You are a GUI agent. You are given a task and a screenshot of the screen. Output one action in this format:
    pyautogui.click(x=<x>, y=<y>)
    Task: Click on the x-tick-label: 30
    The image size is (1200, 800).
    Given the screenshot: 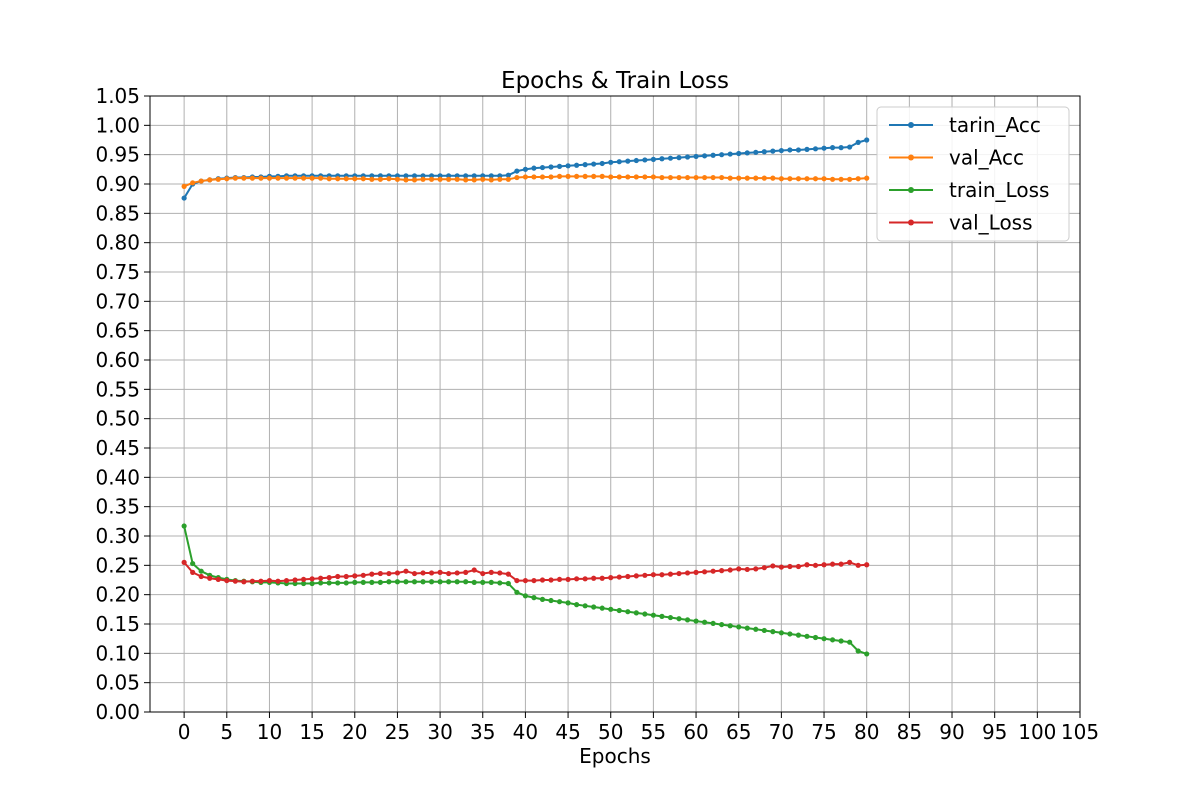 What is the action you would take?
    pyautogui.click(x=439, y=732)
    